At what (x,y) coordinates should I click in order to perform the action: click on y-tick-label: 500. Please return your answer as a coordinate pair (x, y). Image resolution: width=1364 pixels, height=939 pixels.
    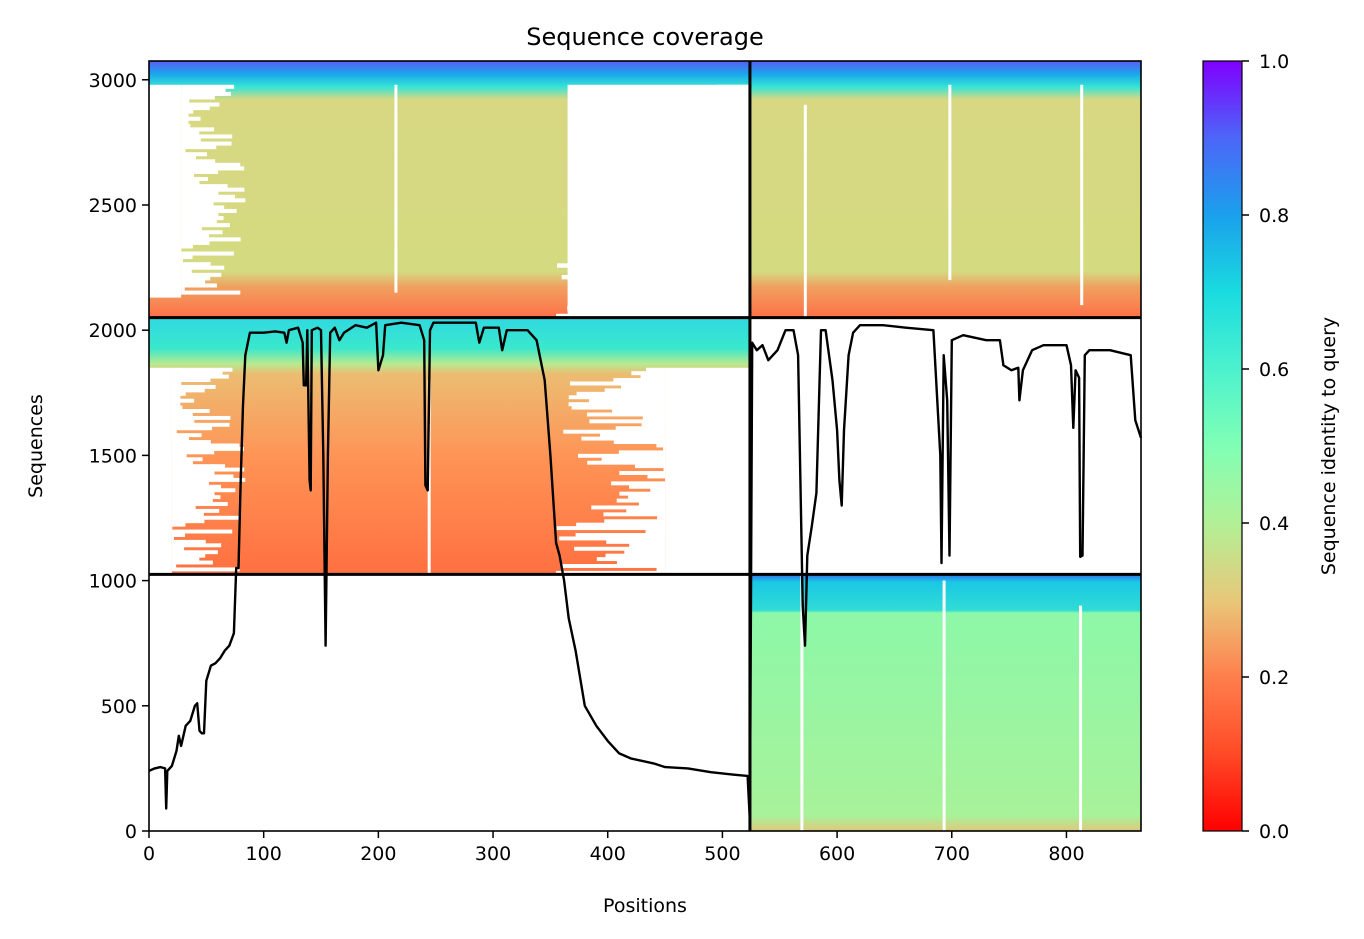
    Looking at the image, I should click on (119, 707).